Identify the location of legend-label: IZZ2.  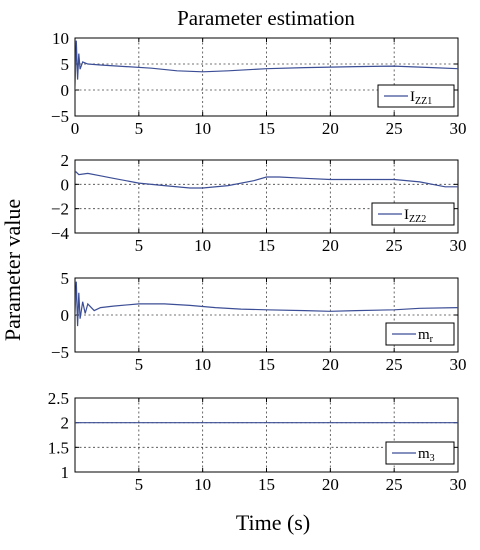
(415, 216).